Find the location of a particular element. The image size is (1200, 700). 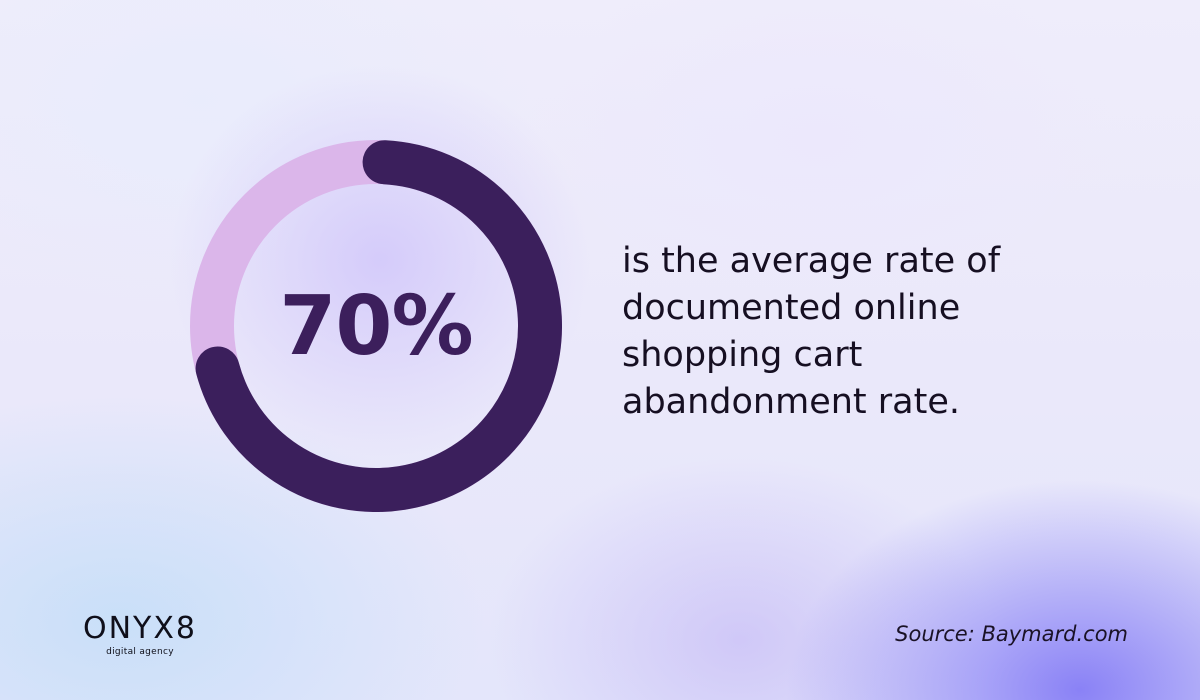

source-credit: Source: Baymard.com is located at coordinates (1011, 634).